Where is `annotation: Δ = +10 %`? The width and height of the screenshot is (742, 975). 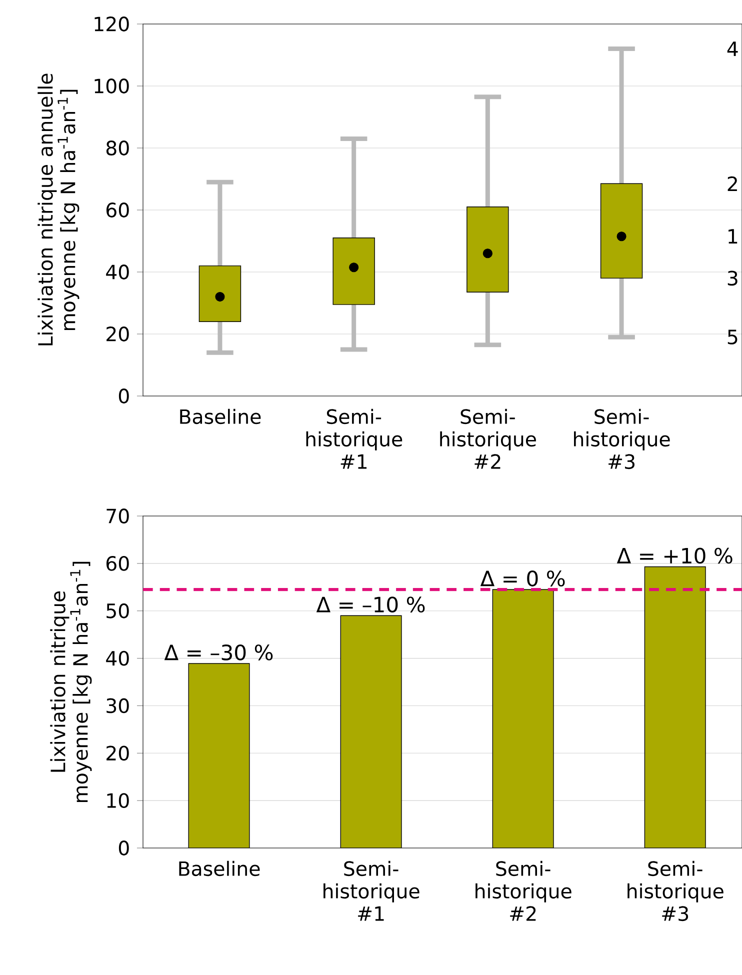 annotation: Δ = +10 % is located at coordinates (674, 556).